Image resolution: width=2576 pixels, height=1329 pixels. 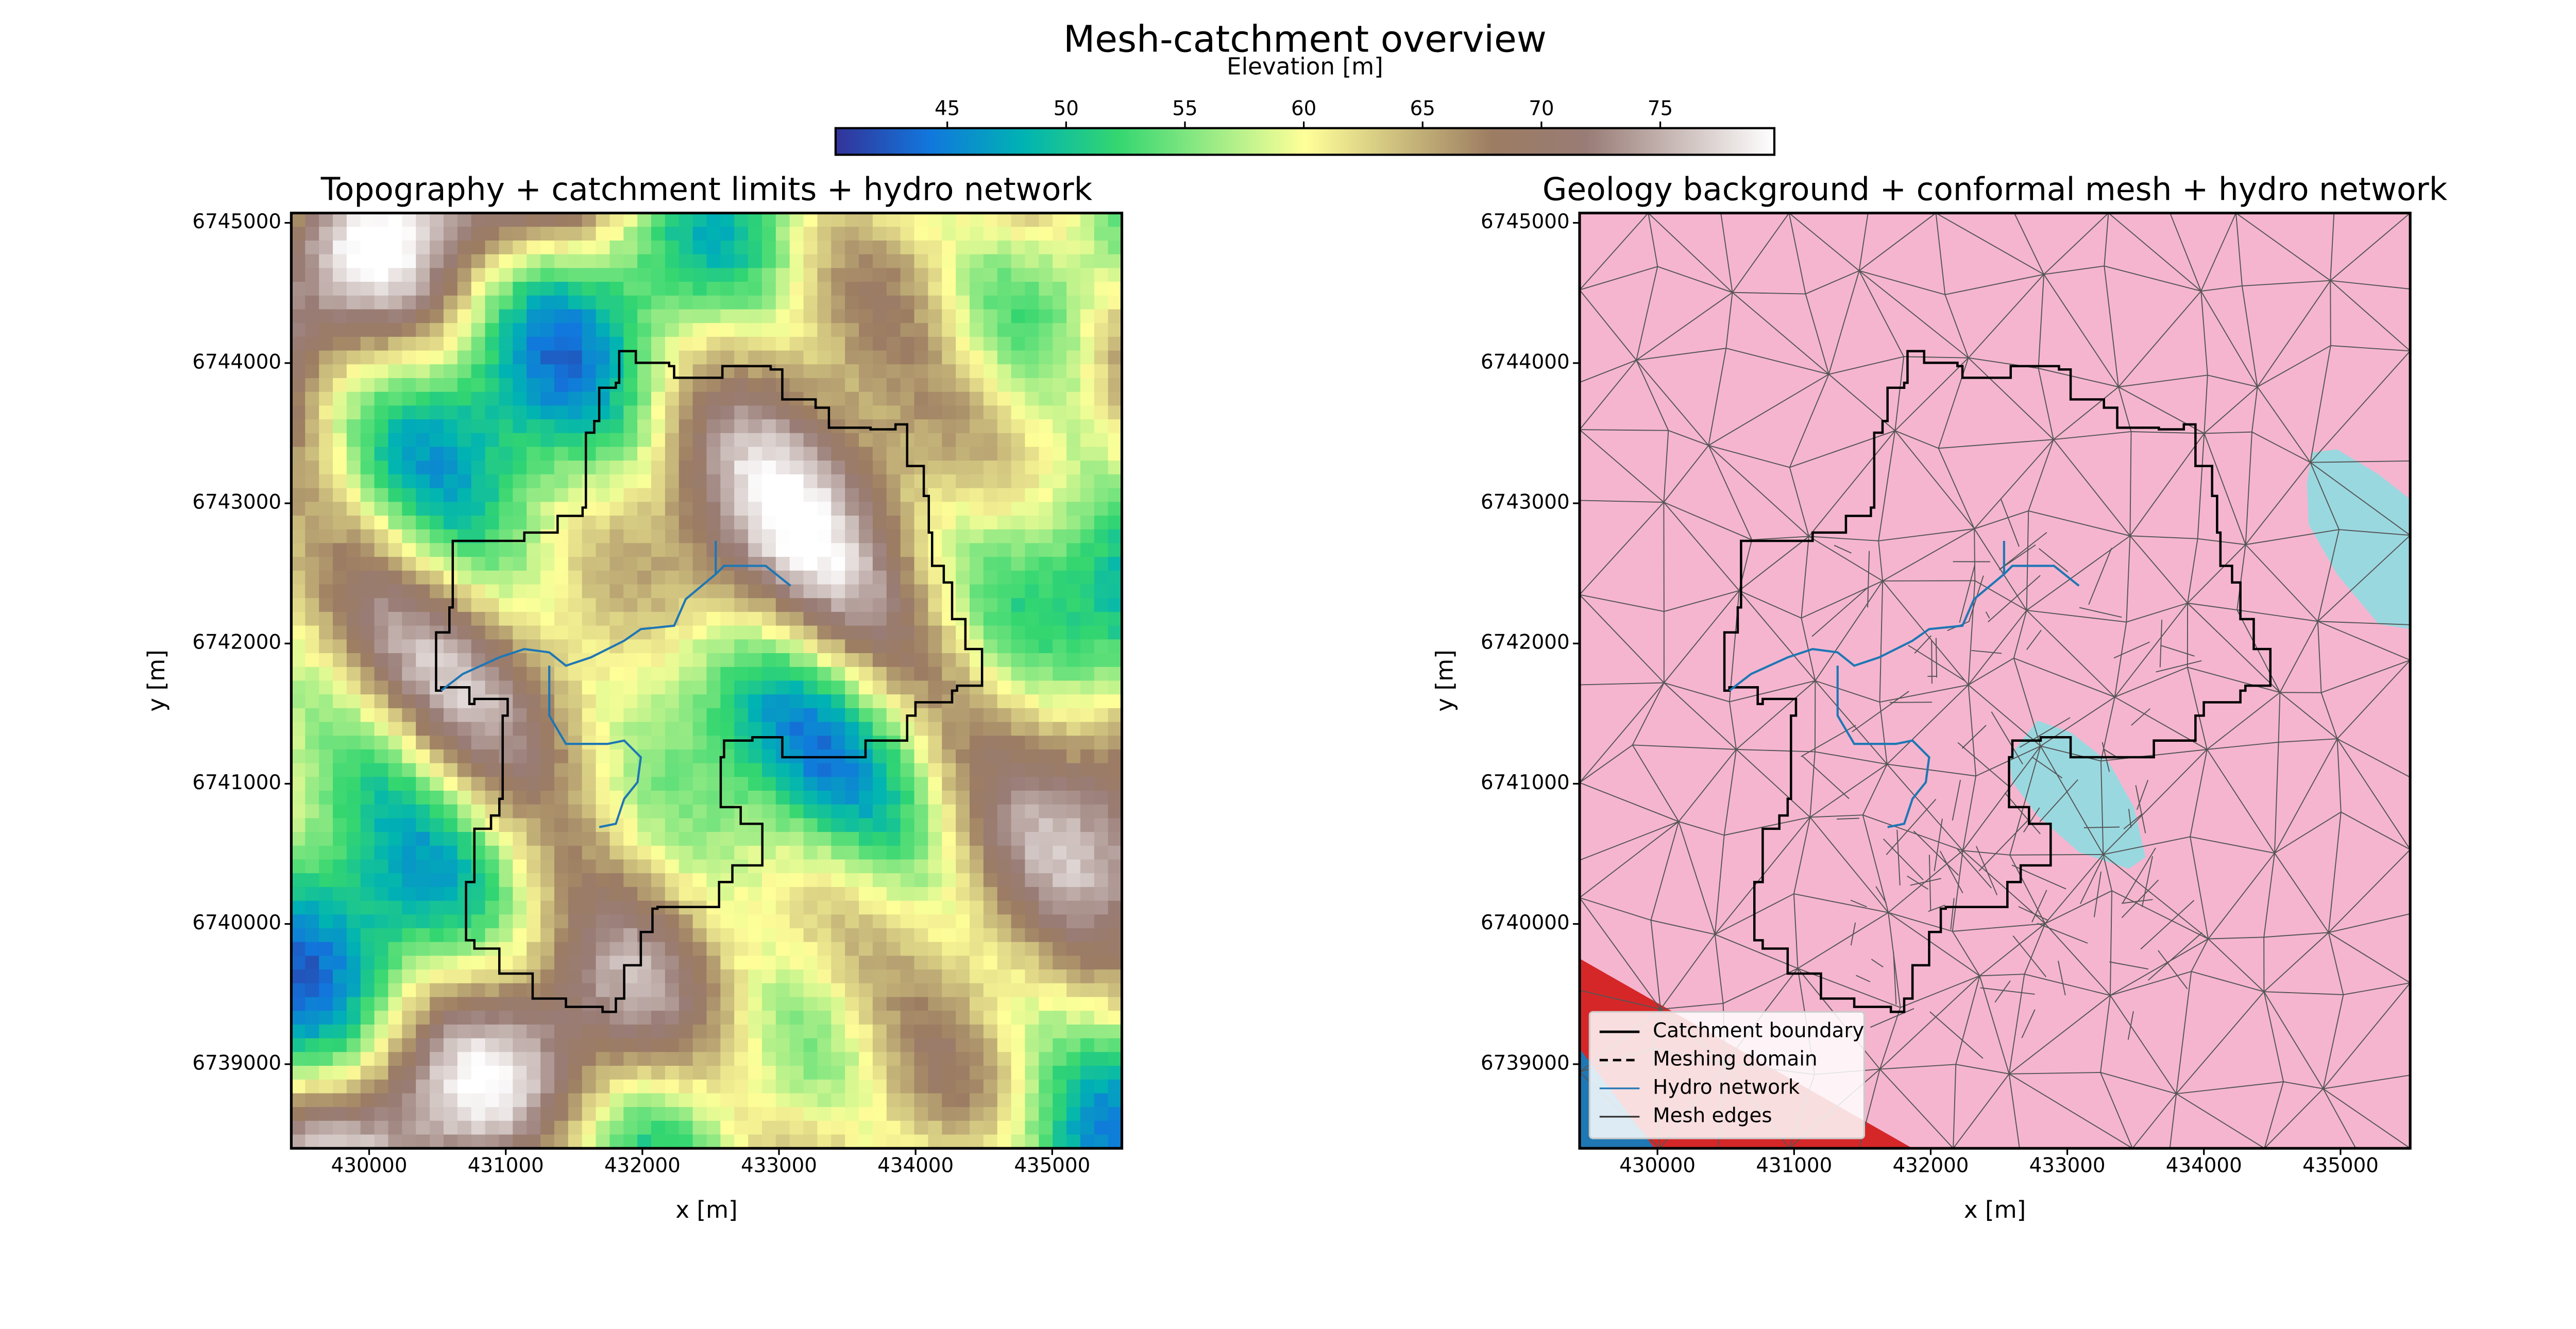 What do you see at coordinates (1904, 628) in the screenshot?
I see `hydro-network` at bounding box center [1904, 628].